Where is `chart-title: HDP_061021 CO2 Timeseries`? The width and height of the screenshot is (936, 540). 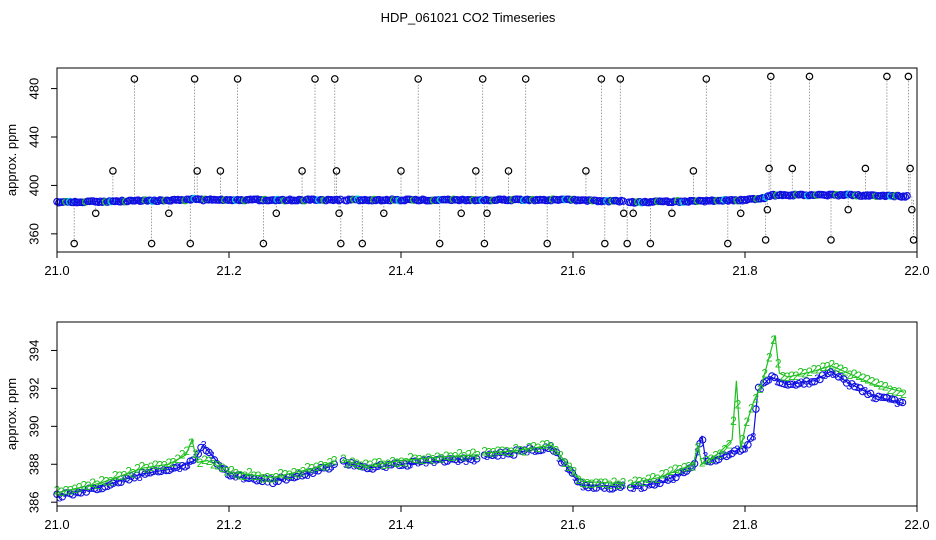 chart-title: HDP_061021 CO2 Timeseries is located at coordinates (468, 17).